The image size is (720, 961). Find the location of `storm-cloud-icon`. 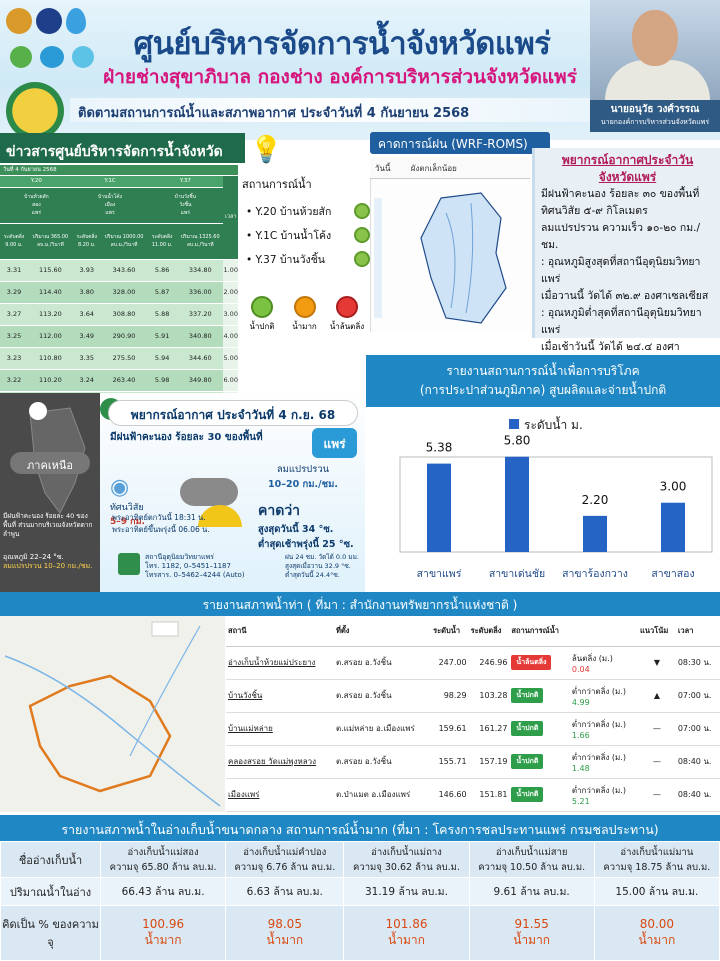

storm-cloud-icon is located at coordinates (209, 492).